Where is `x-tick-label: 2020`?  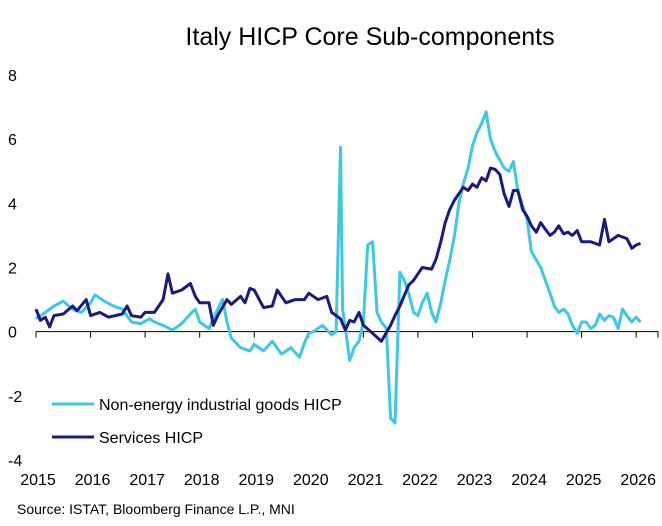
x-tick-label: 2020 is located at coordinates (311, 480).